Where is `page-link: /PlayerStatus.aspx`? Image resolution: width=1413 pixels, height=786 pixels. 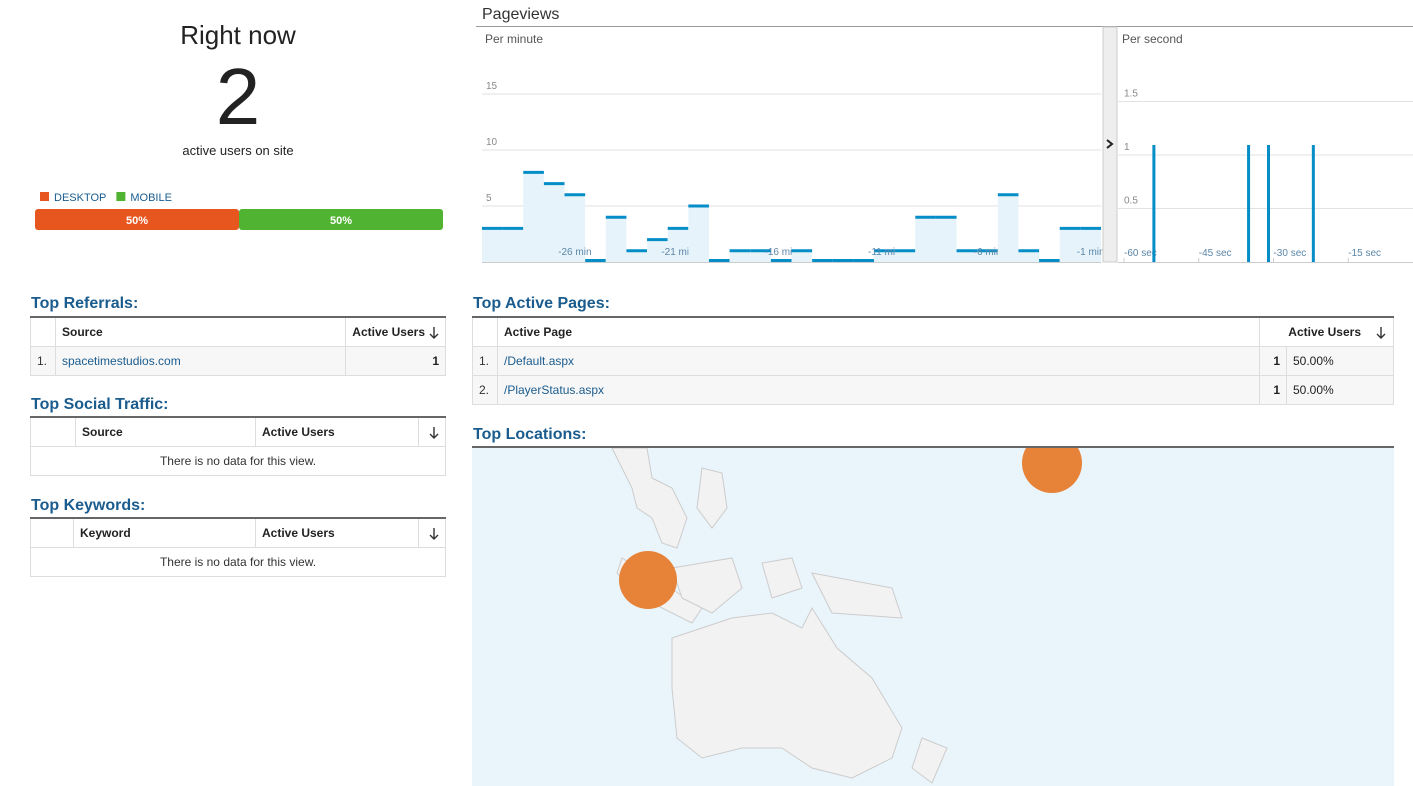
page-link: /PlayerStatus.aspx is located at coordinates (554, 390).